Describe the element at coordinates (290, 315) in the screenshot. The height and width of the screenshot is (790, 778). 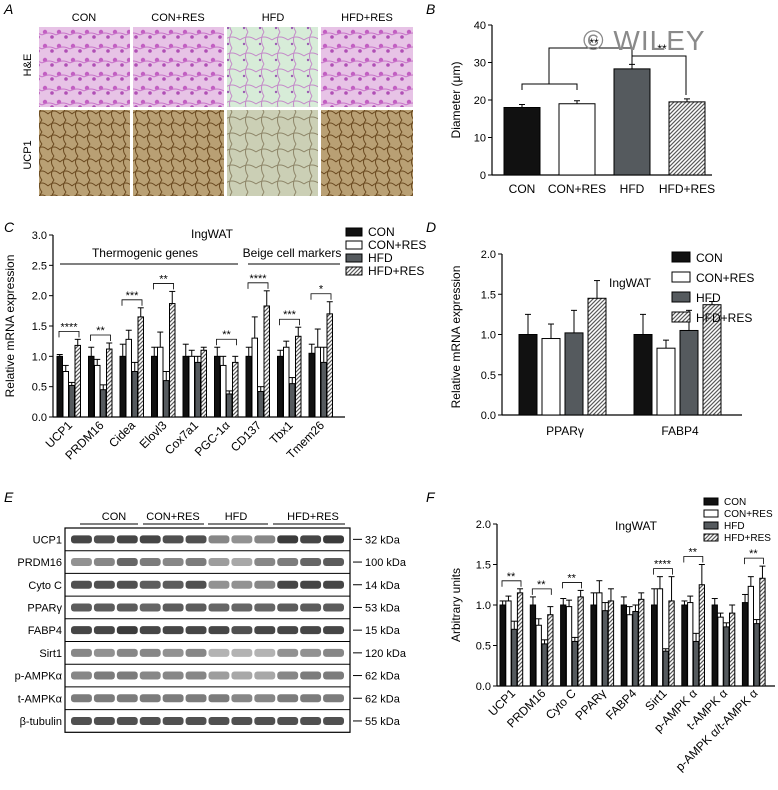
I see `significance-label: ***` at that location.